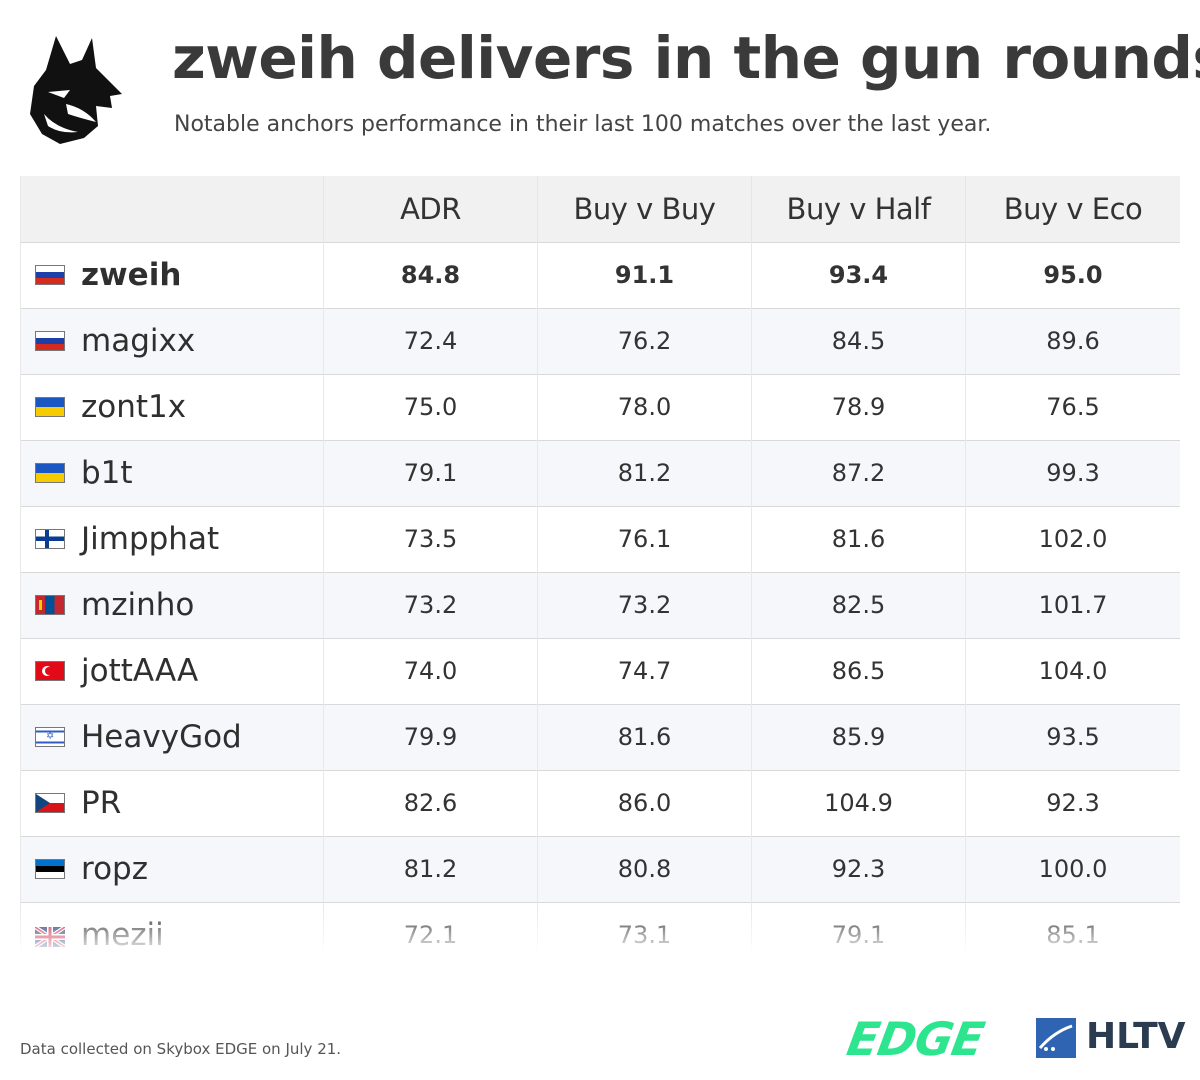 This screenshot has width=1200, height=1080. Describe the element at coordinates (430, 340) in the screenshot. I see `cell-adr: 72.4` at that location.